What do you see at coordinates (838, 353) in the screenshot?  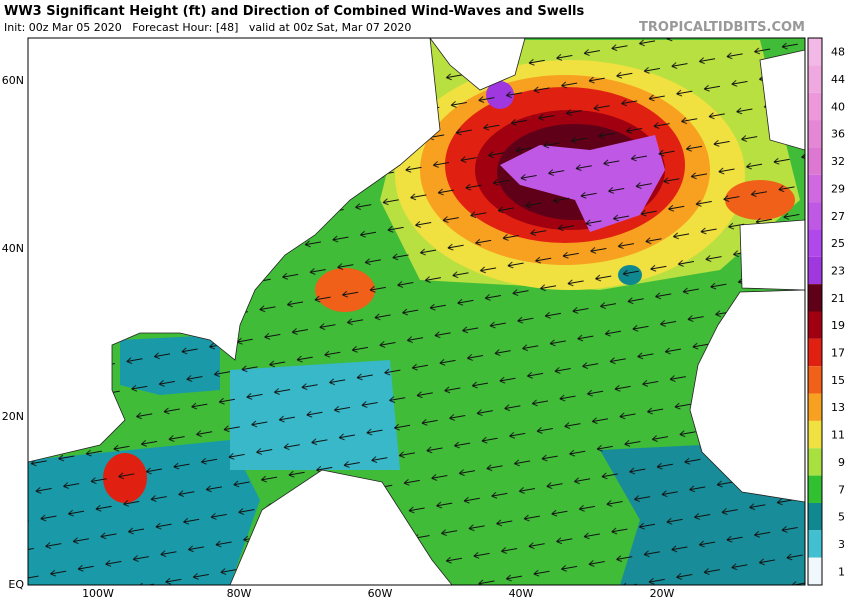 I see `colorbar-label: 17` at bounding box center [838, 353].